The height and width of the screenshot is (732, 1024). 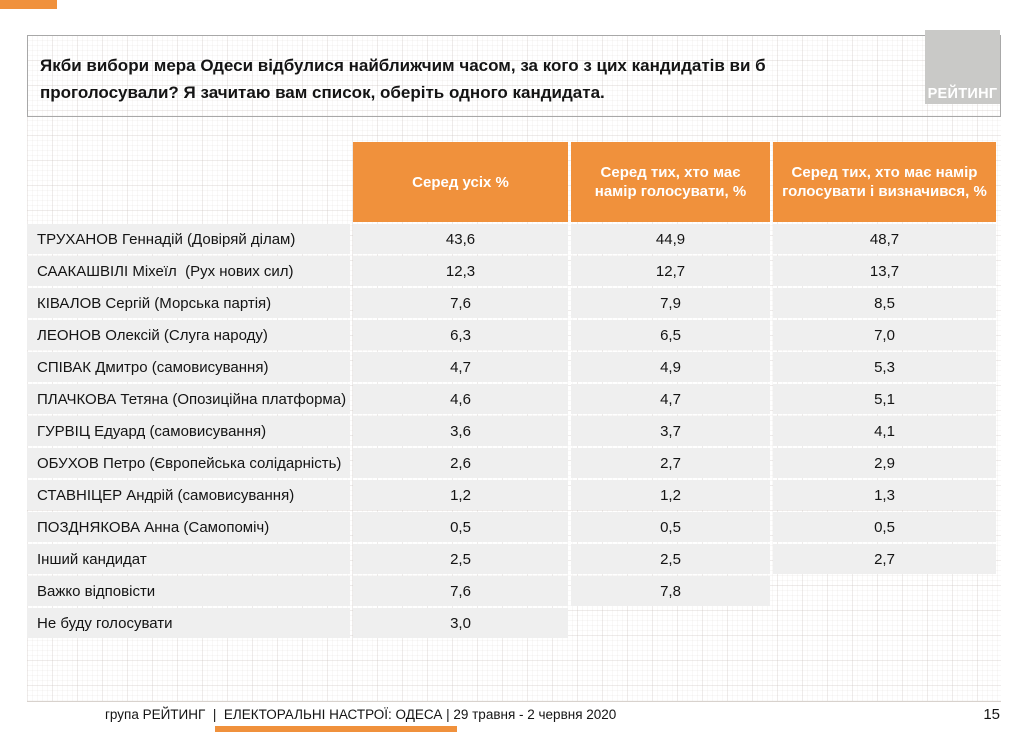 I want to click on value-cell: 7,8, so click(x=670, y=591).